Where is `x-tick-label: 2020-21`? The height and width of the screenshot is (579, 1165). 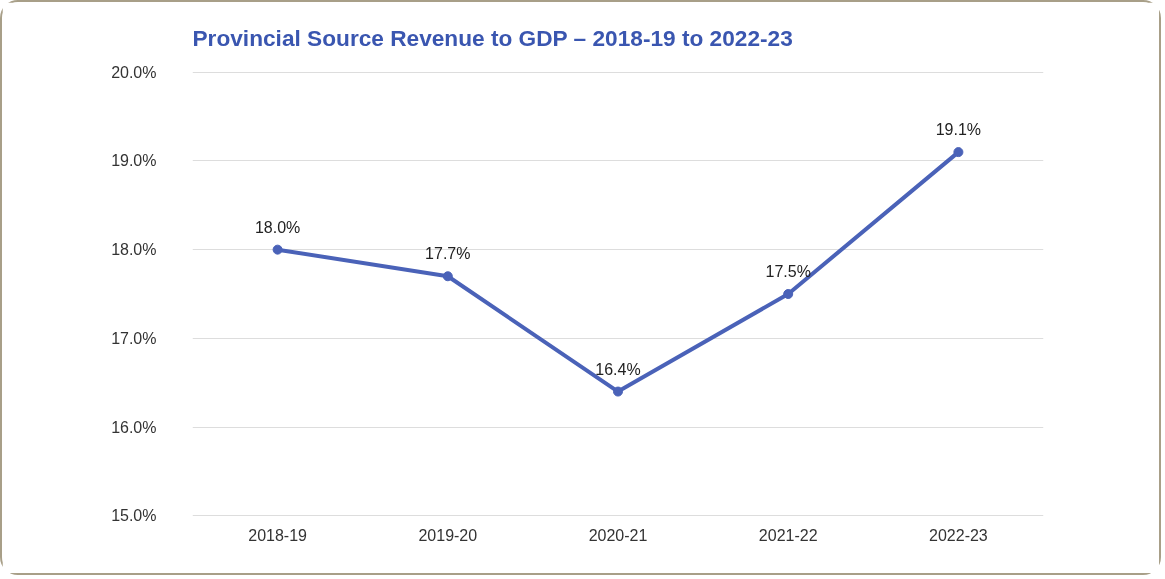 x-tick-label: 2020-21 is located at coordinates (618, 535).